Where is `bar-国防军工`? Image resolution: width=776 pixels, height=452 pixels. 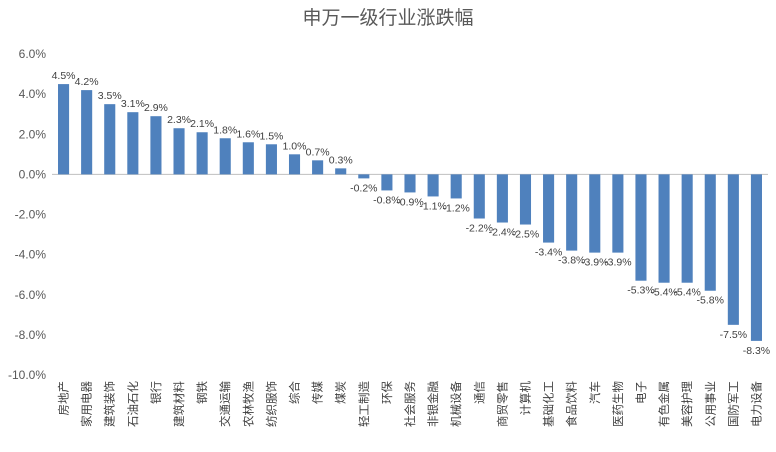 bar-国防军工 is located at coordinates (733, 249).